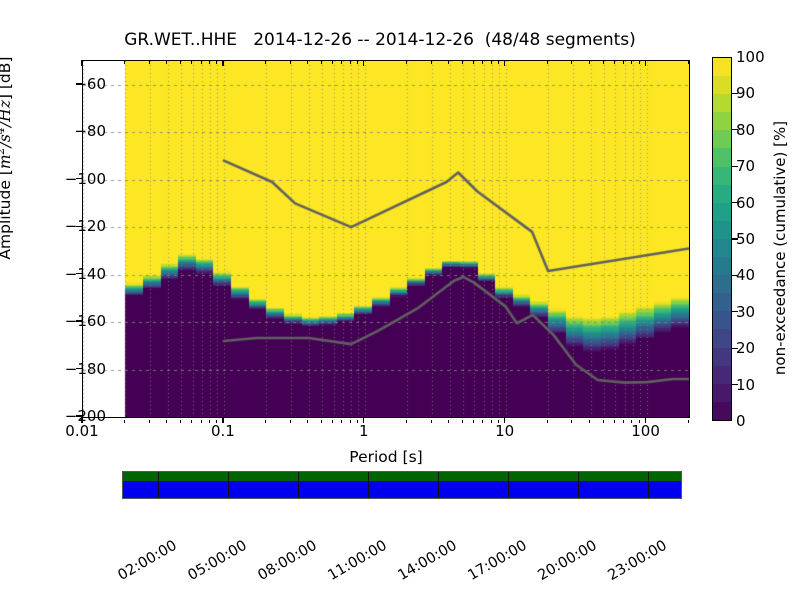  What do you see at coordinates (746, 239) in the screenshot?
I see `colorbar-tick-label: 50` at bounding box center [746, 239].